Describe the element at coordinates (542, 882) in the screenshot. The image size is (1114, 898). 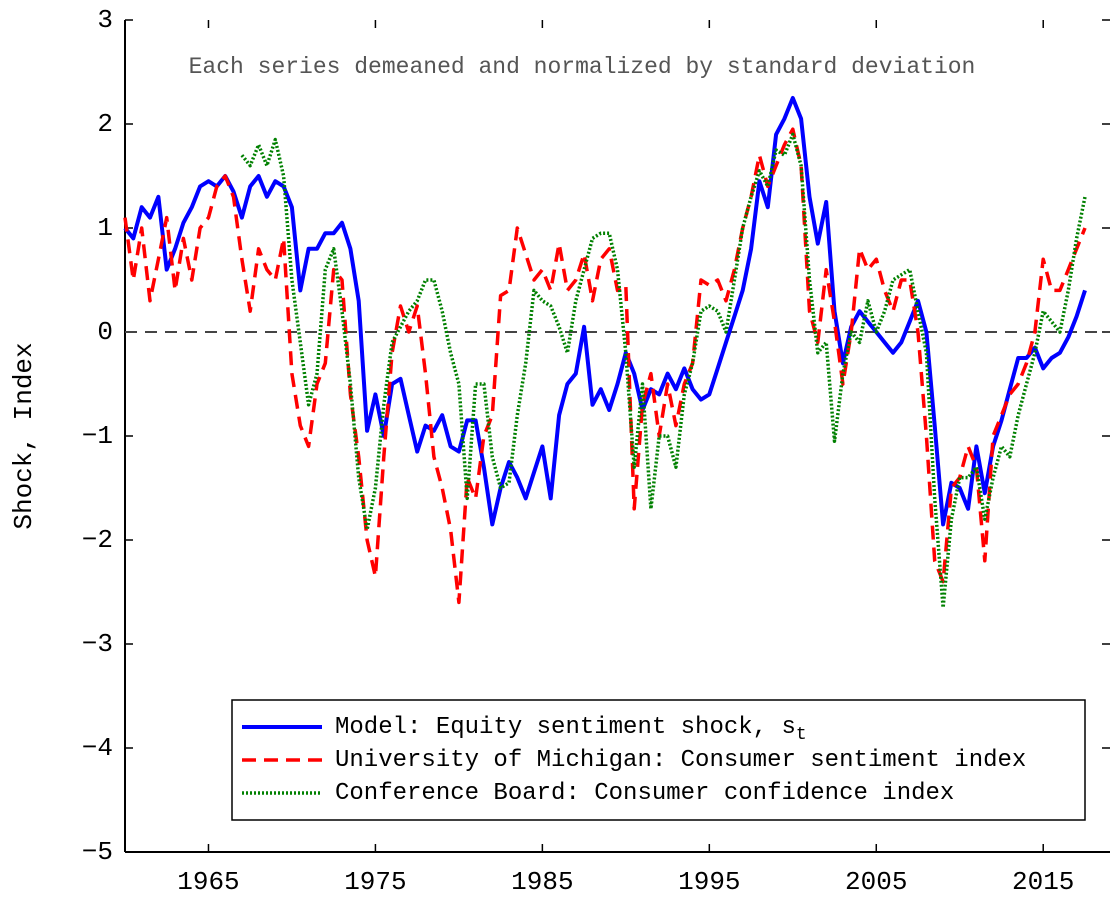
I see `x-tick-label: 1985` at that location.